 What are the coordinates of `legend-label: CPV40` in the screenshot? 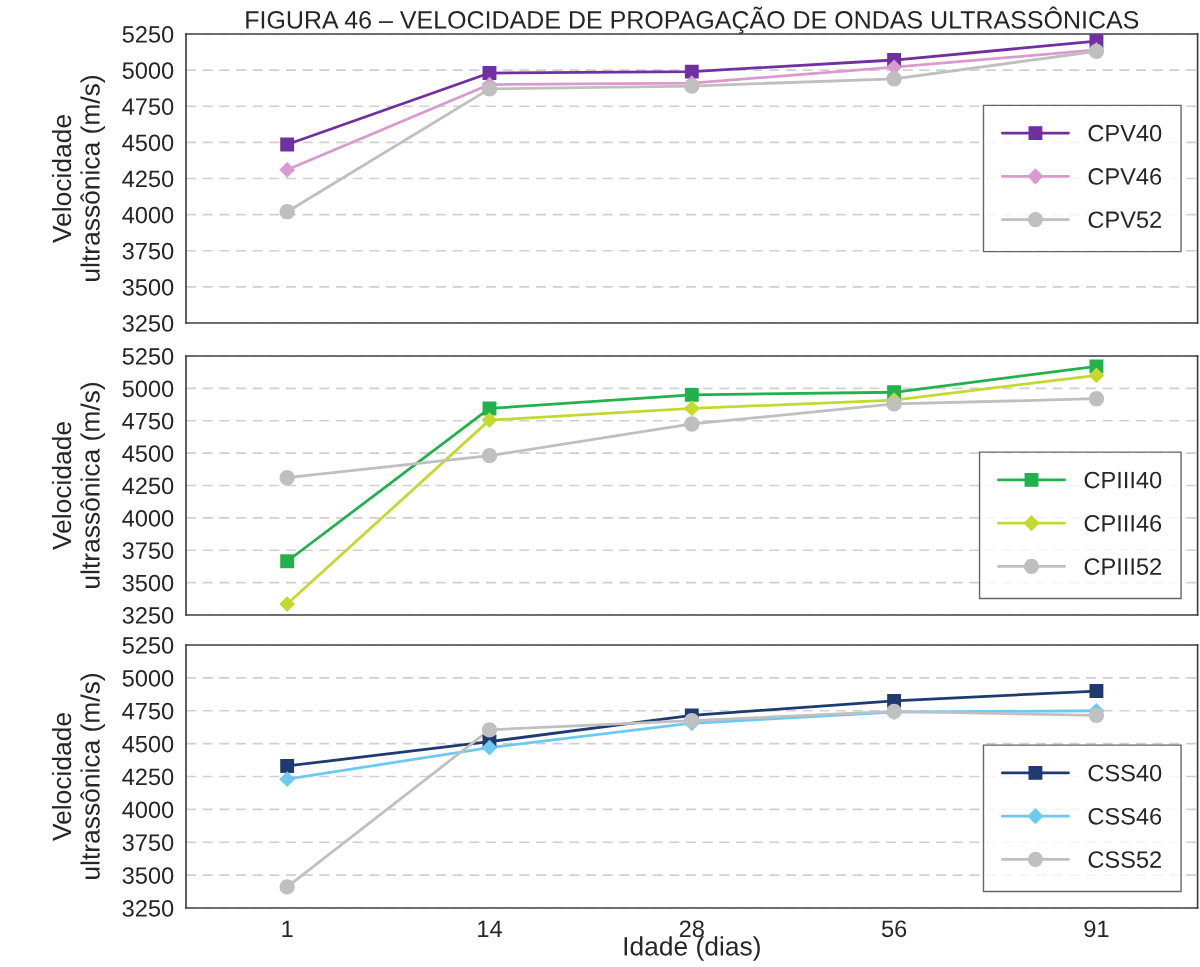 It's located at (1125, 133).